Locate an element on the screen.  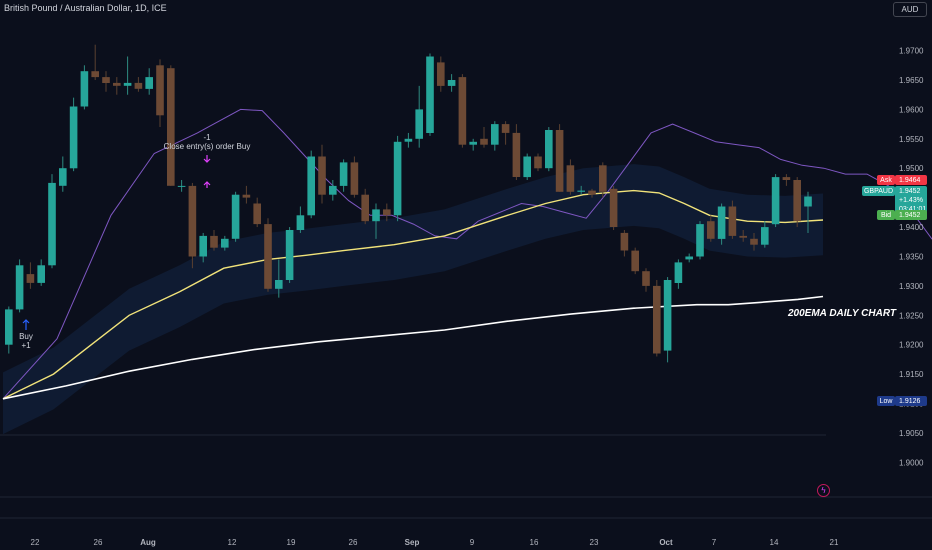
x-tick-label: Aug is located at coordinates (148, 542).